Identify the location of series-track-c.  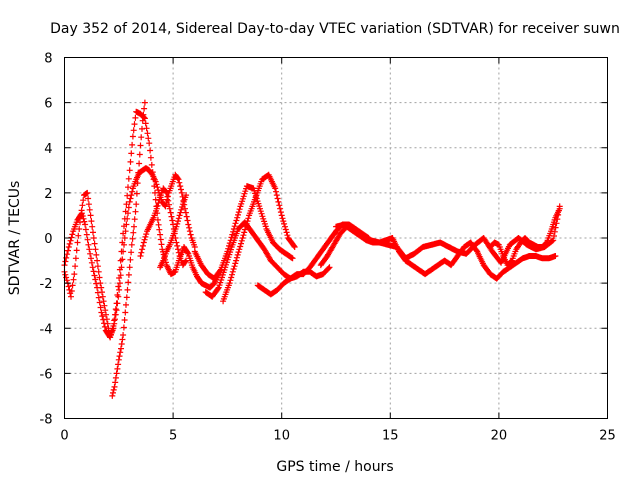
(128, 249).